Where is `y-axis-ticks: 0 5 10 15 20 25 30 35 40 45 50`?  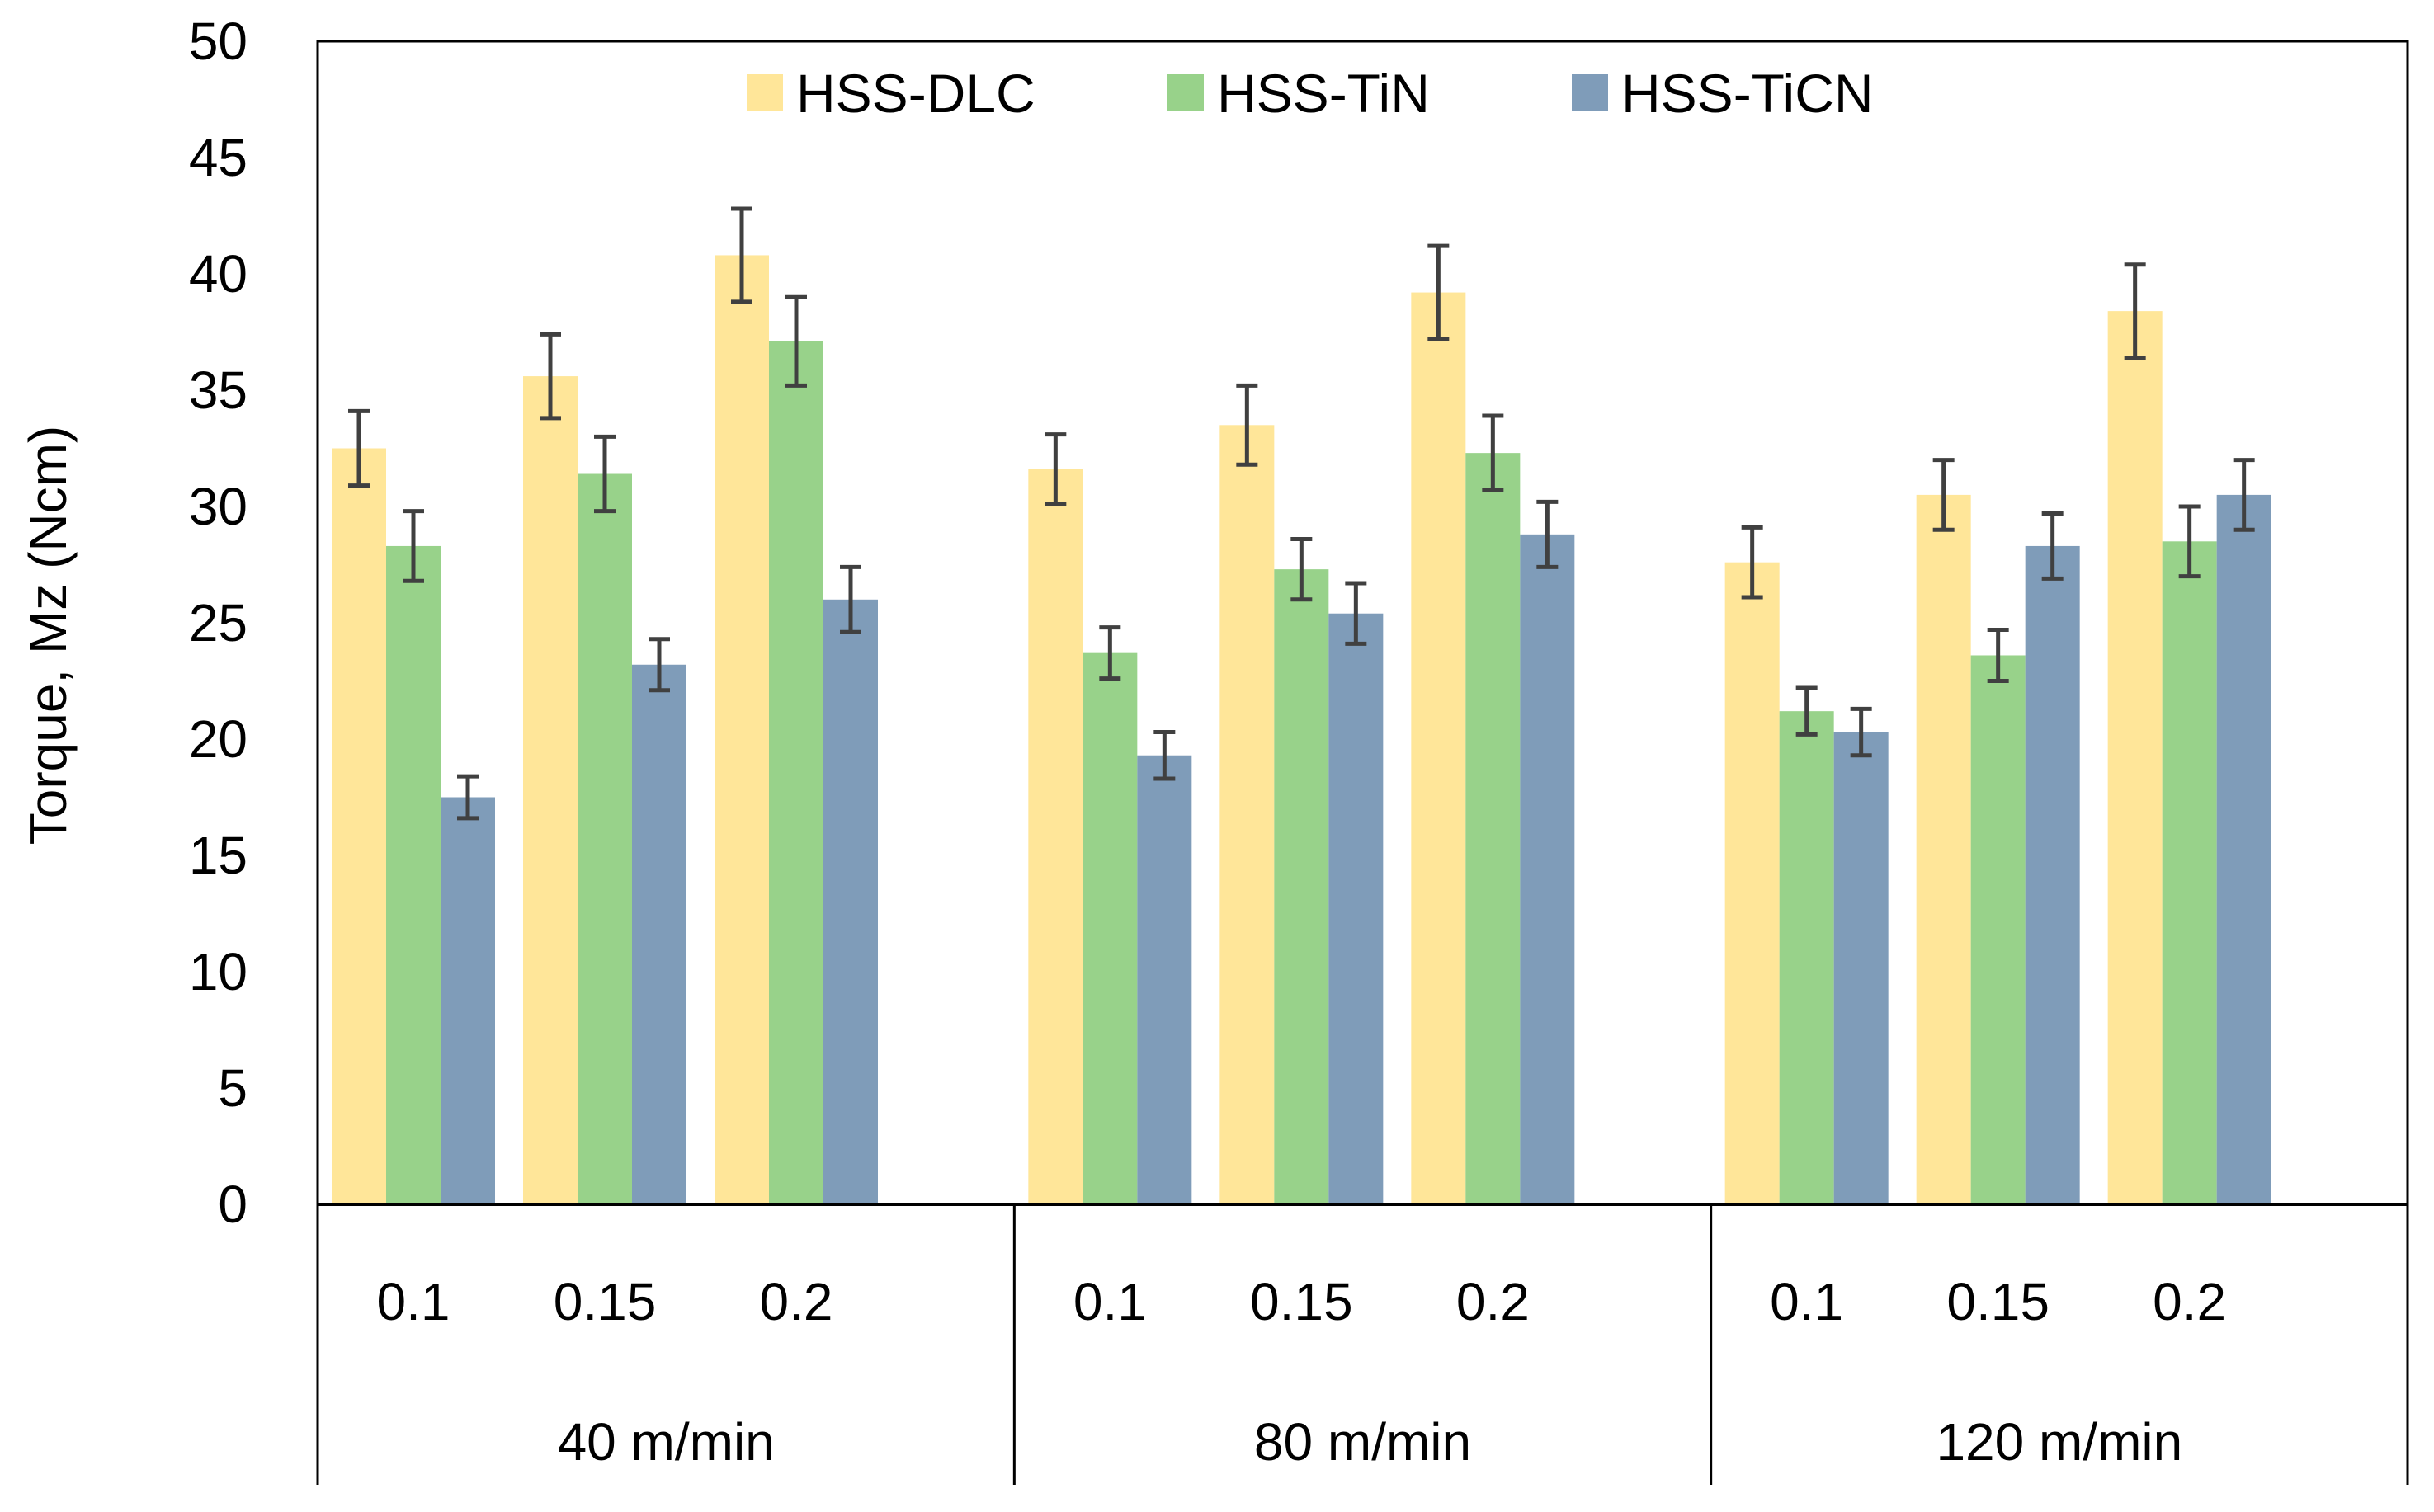 y-axis-ticks: 0 5 10 15 20 25 30 35 40 45 50 is located at coordinates (218, 623).